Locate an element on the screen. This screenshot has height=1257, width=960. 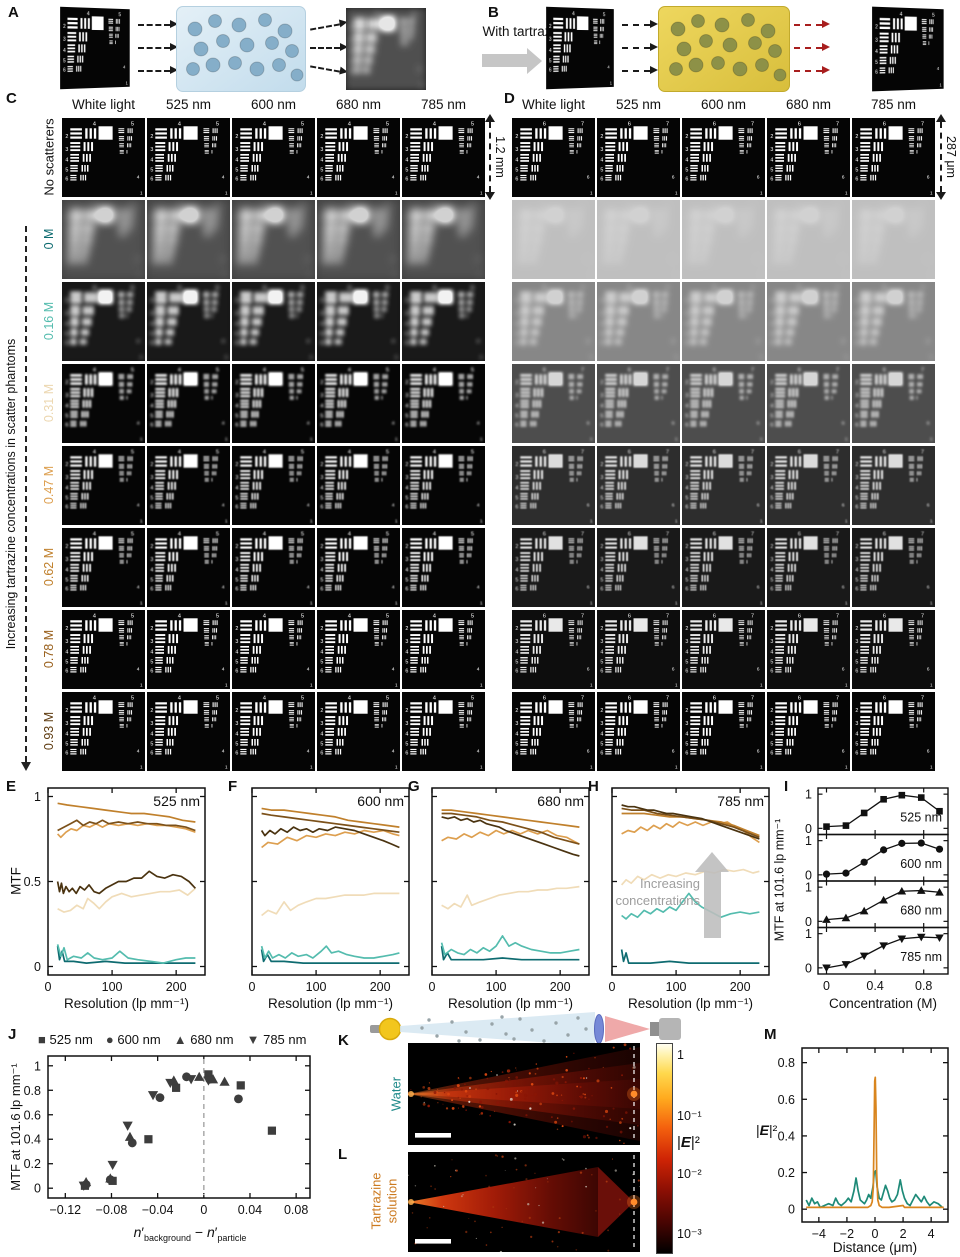
panel-c-target-image-r0c1 is located at coordinates (188, 157).